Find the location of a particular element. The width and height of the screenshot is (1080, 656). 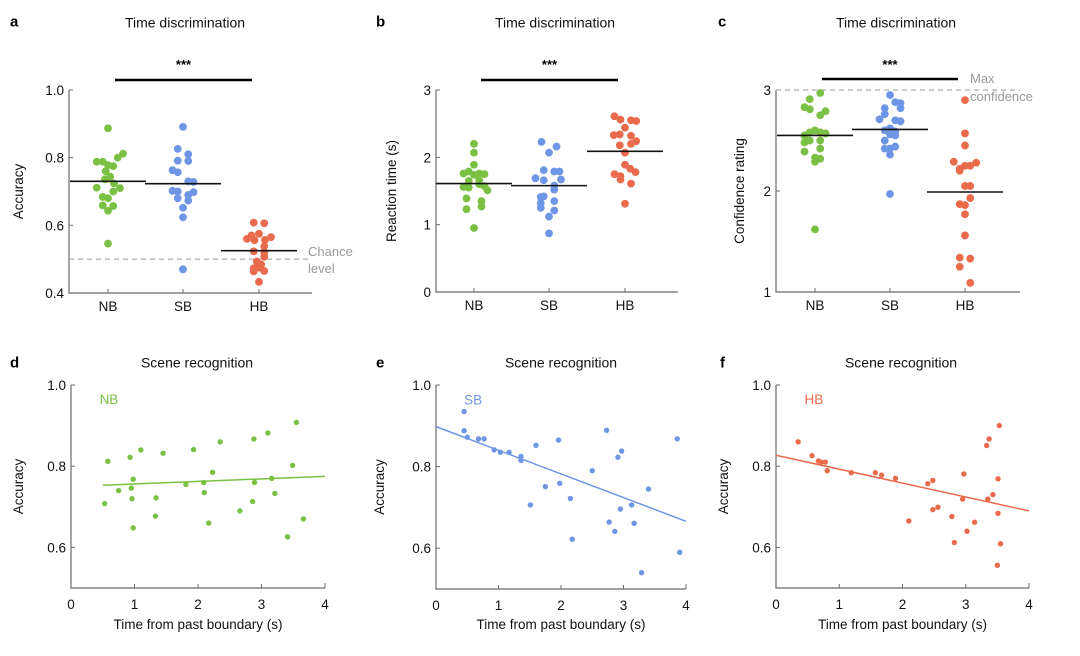

y-tick-label: 0.4 is located at coordinates (54, 293).